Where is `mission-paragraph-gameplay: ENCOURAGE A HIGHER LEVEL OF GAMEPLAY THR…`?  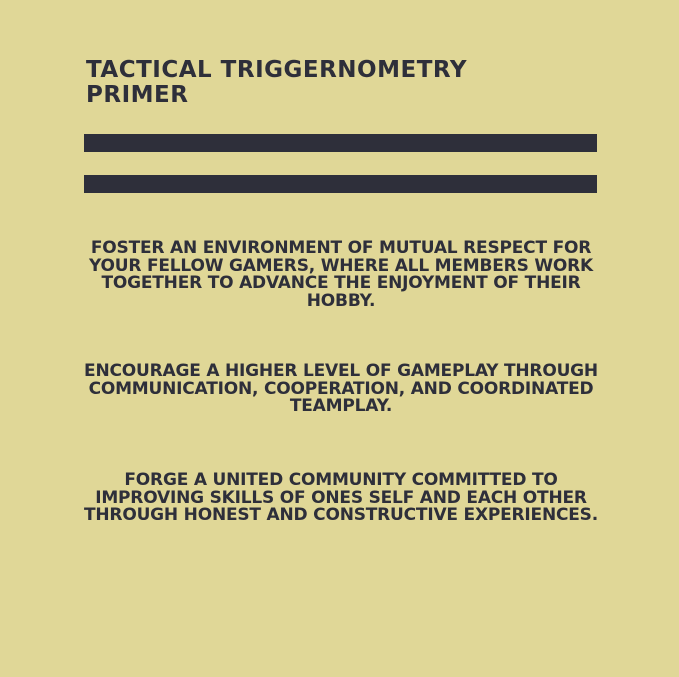 mission-paragraph-gameplay: ENCOURAGE A HIGHER LEVEL OF GAMEPLAY THR… is located at coordinates (341, 388).